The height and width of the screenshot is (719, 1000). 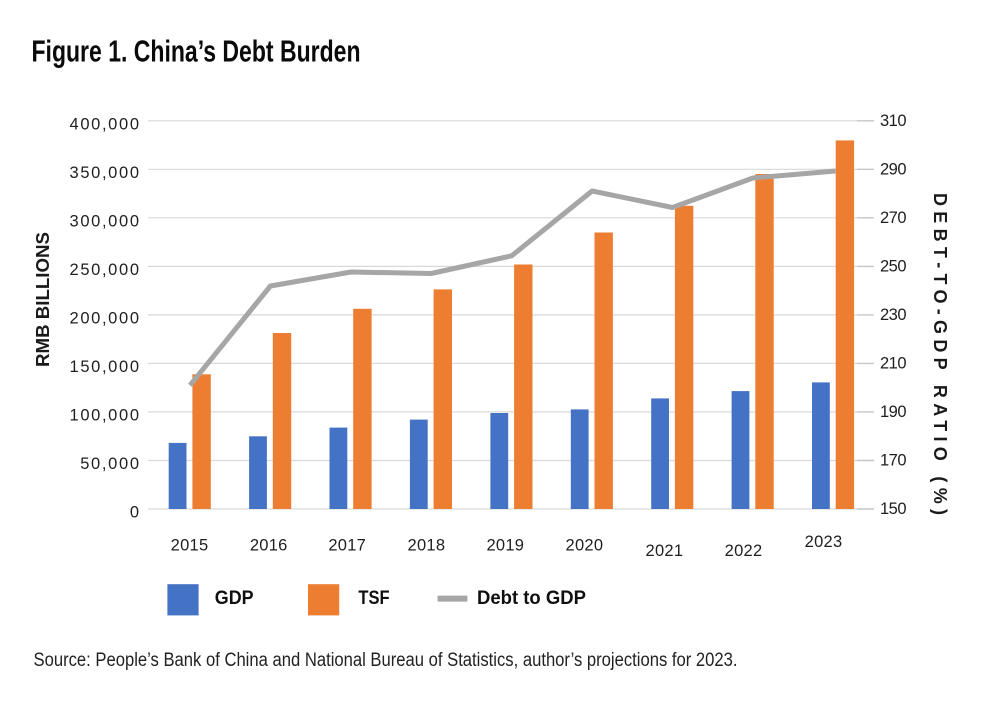 I want to click on svg-text: 400,000, so click(x=105, y=124).